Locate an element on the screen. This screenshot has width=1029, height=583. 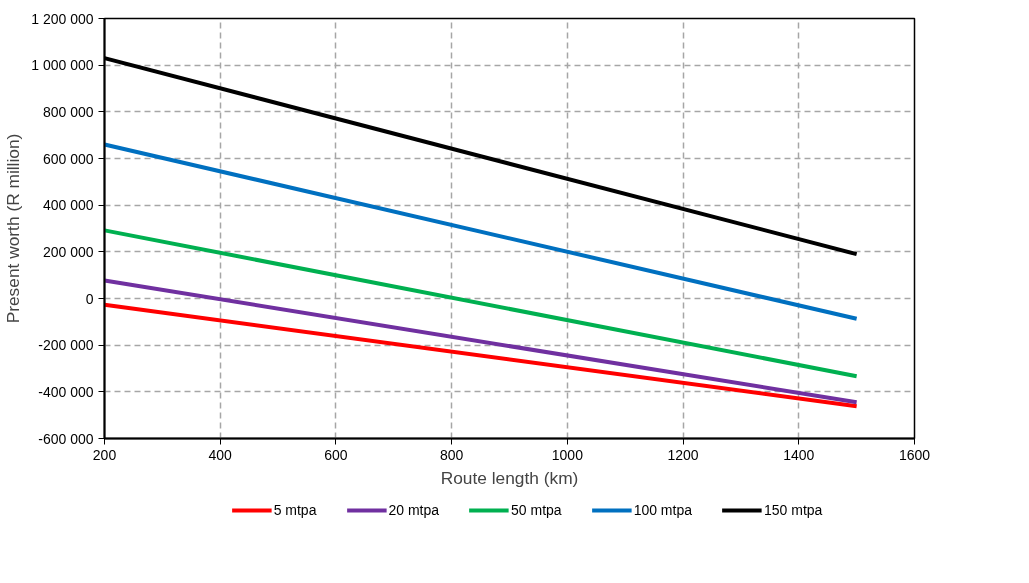
y-tick-label: -600 000 is located at coordinates (66, 438).